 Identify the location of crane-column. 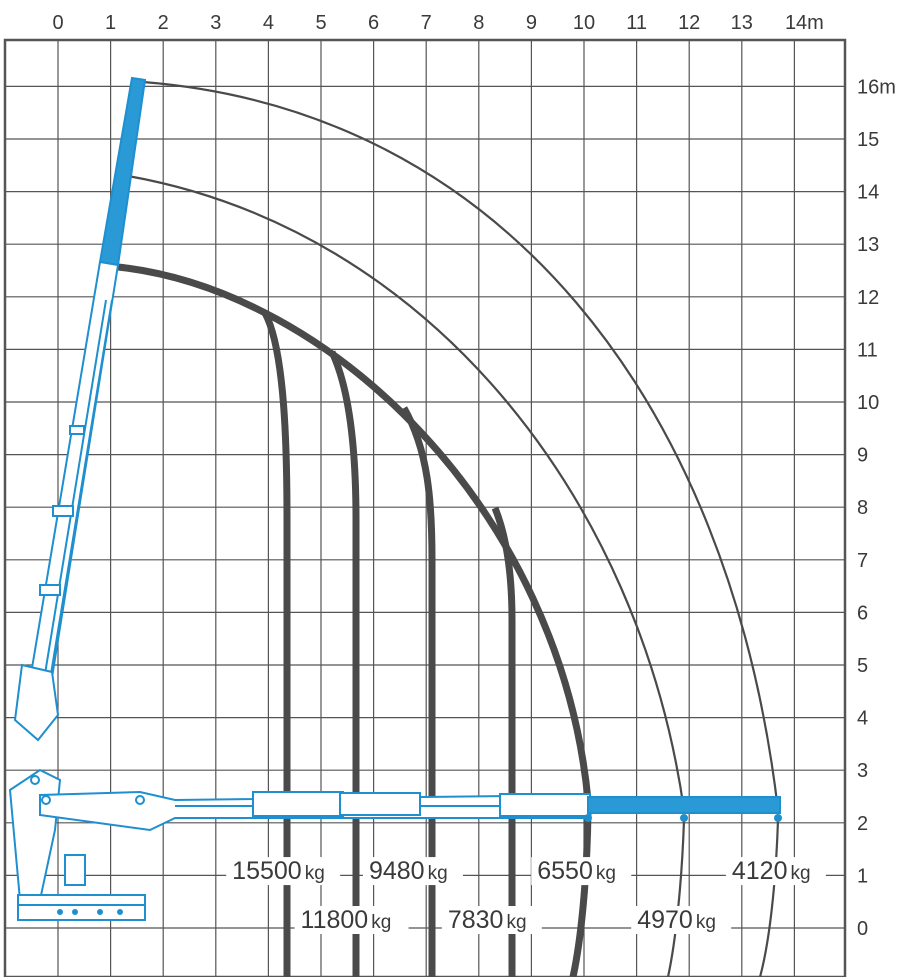
(35, 834).